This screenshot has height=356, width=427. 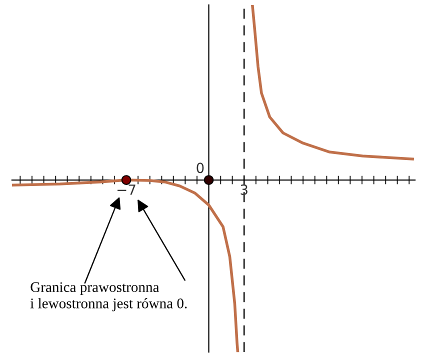 I want to click on annotation: Granica prawostronna i lewostronna jest równa 0., so click(x=108, y=297).